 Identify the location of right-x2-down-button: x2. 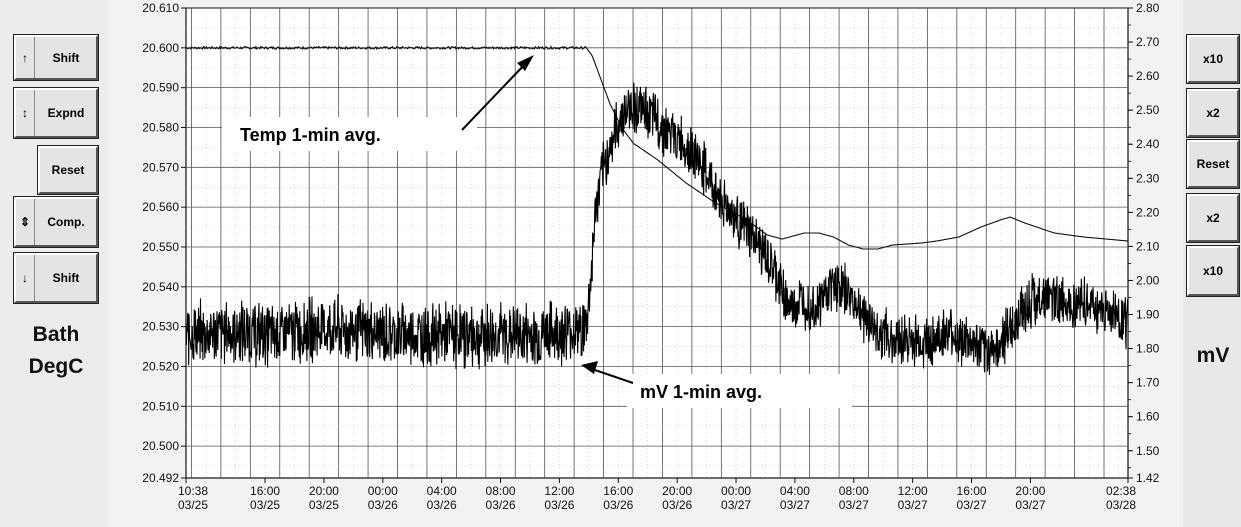
(1213, 218).